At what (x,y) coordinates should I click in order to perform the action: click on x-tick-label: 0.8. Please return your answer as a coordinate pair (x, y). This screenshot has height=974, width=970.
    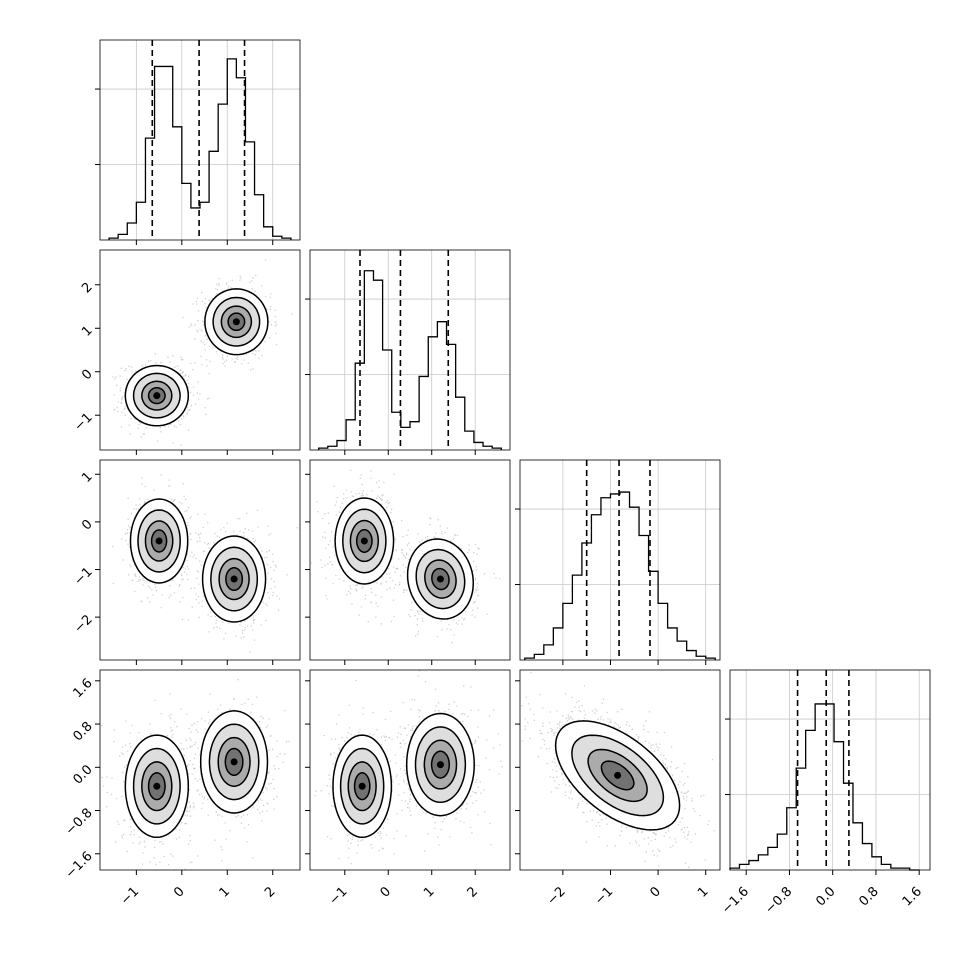
    Looking at the image, I should click on (869, 896).